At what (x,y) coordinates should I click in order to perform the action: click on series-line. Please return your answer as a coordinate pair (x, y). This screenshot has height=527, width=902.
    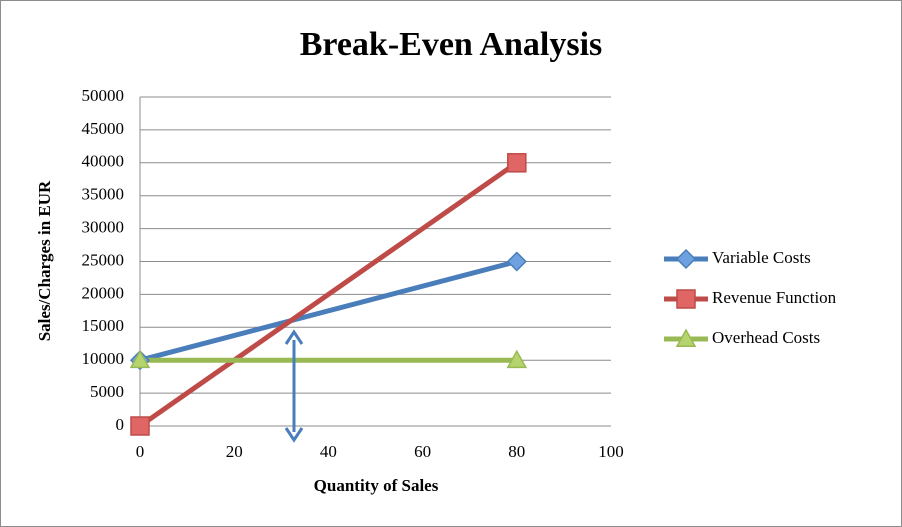
    Looking at the image, I should click on (328, 311).